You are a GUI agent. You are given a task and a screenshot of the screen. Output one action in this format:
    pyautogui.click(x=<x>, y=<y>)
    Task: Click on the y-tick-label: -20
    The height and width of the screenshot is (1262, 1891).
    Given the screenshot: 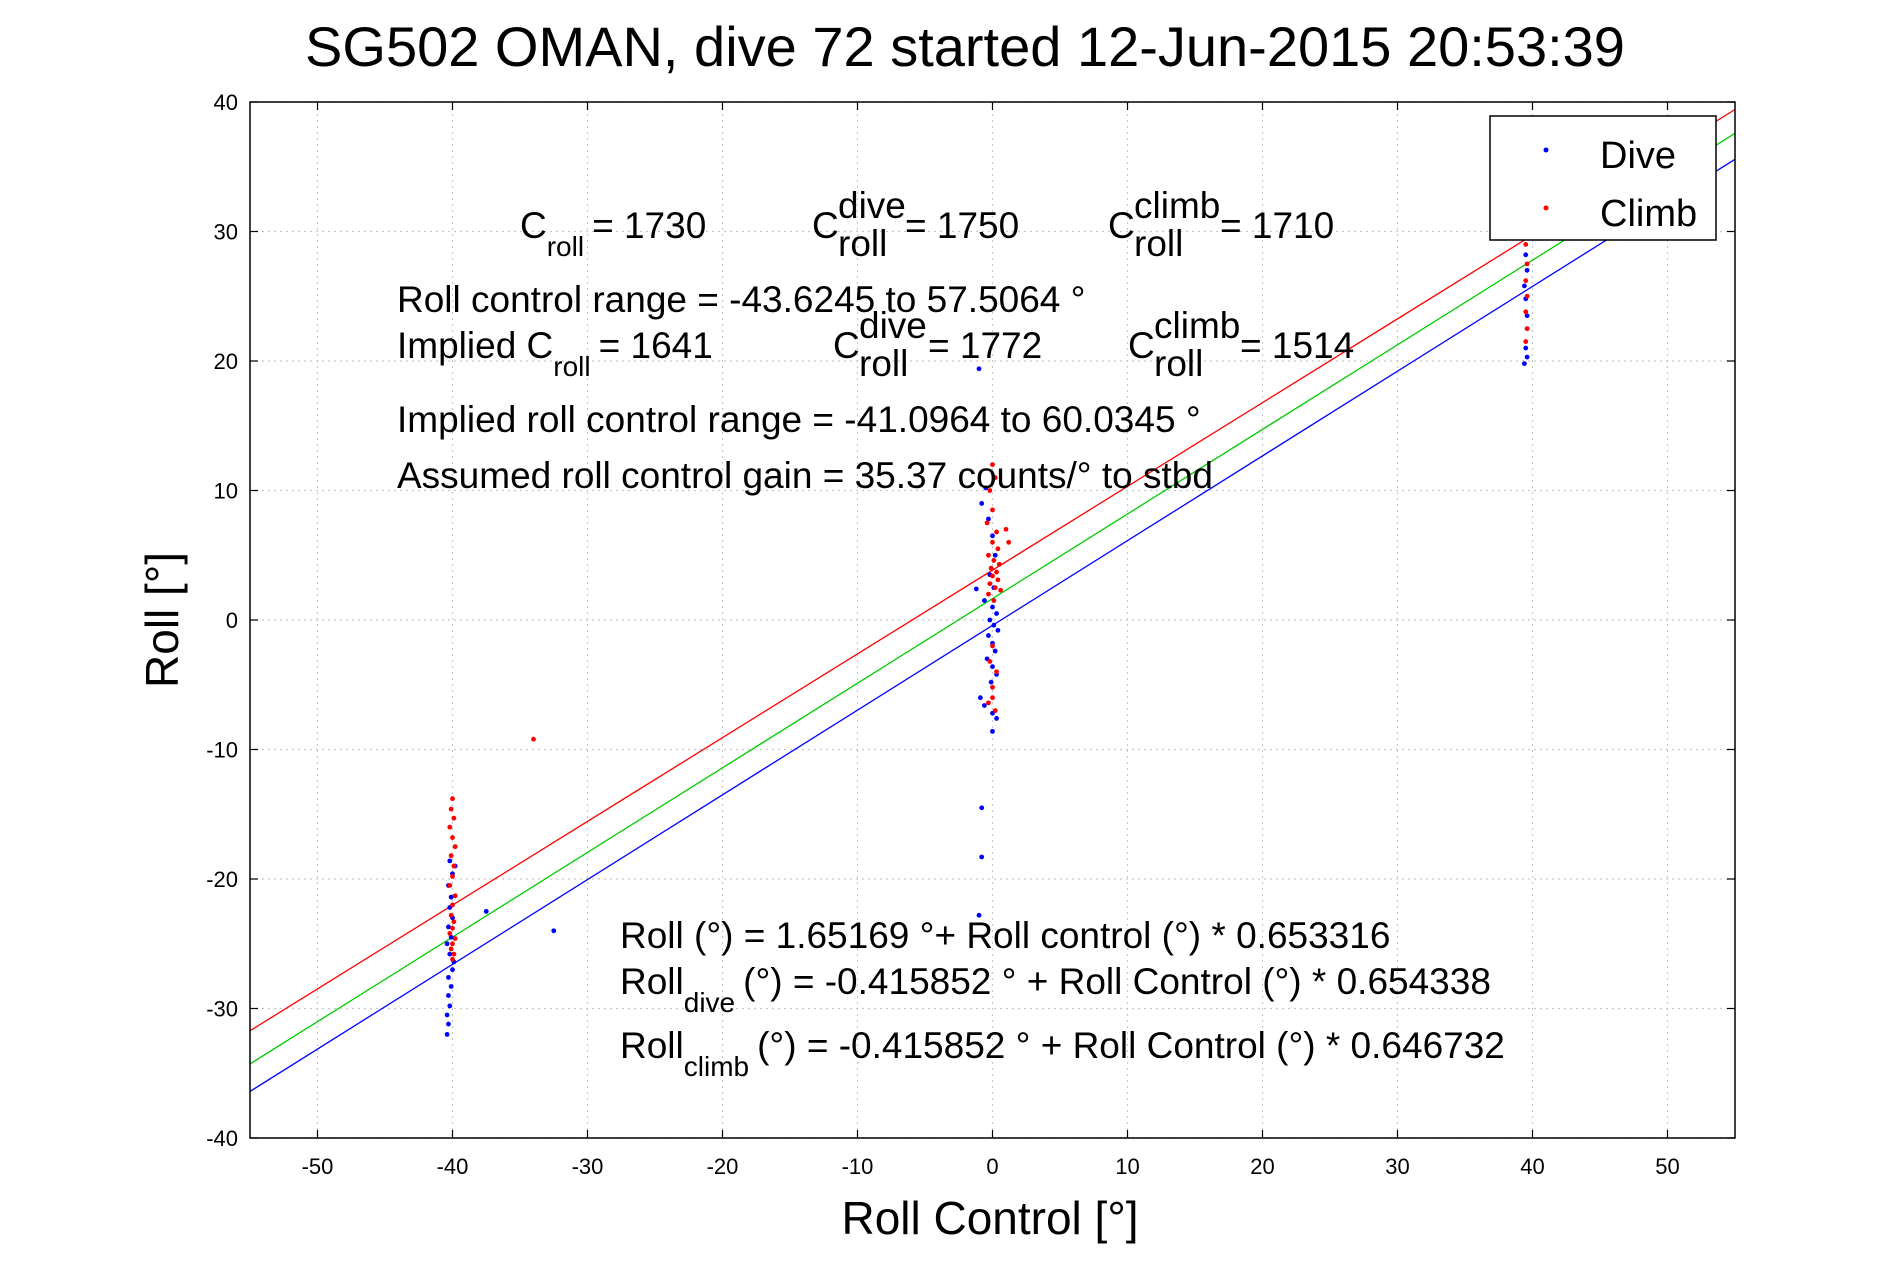 What is the action you would take?
    pyautogui.click(x=222, y=879)
    